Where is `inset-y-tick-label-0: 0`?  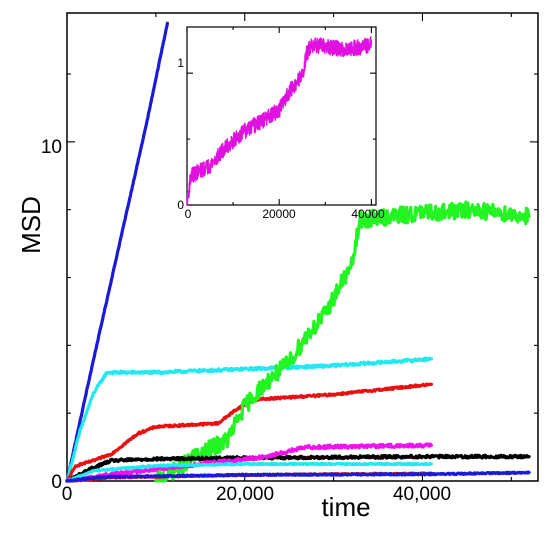
inset-y-tick-label-0: 0 is located at coordinates (180, 205).